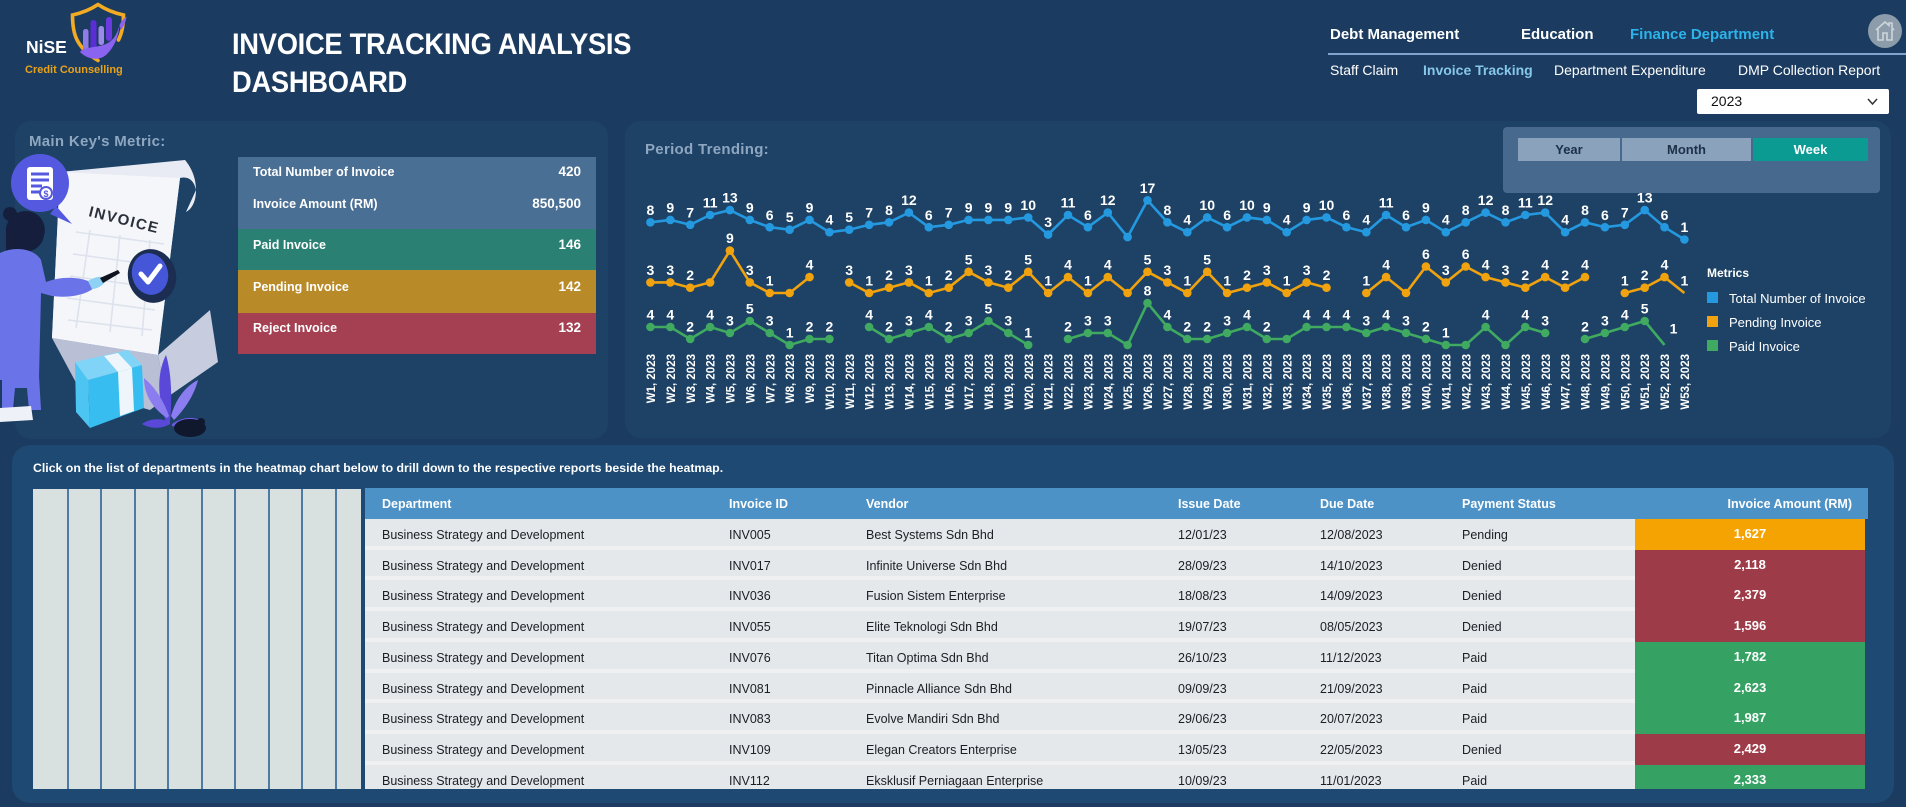 The height and width of the screenshot is (807, 1906). What do you see at coordinates (1487, 382) in the screenshot?
I see `svg-text: W43, 2023` at bounding box center [1487, 382].